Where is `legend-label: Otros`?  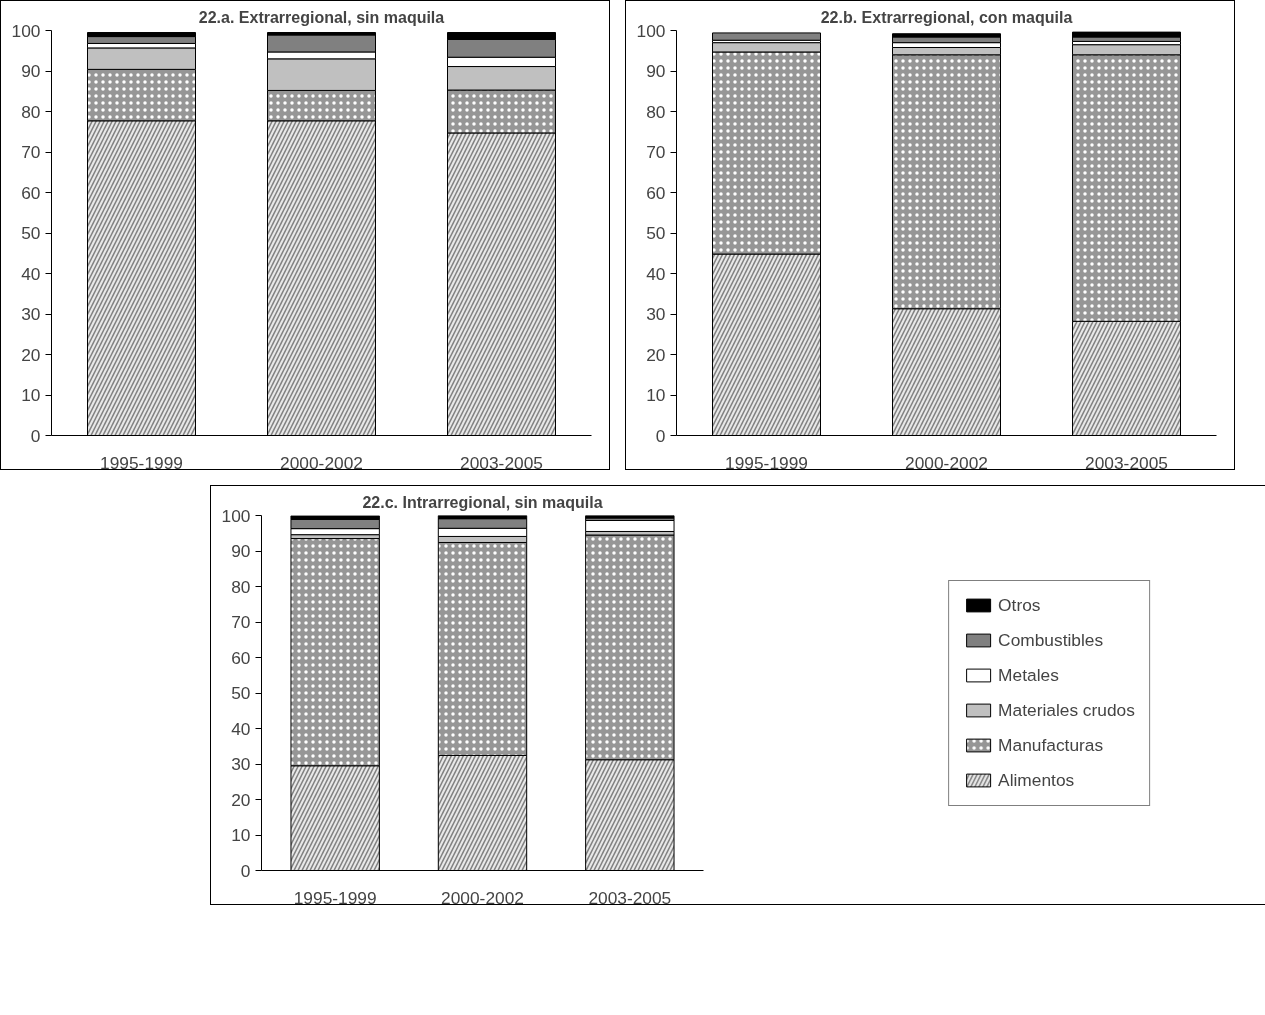
legend-label: Otros is located at coordinates (1019, 605).